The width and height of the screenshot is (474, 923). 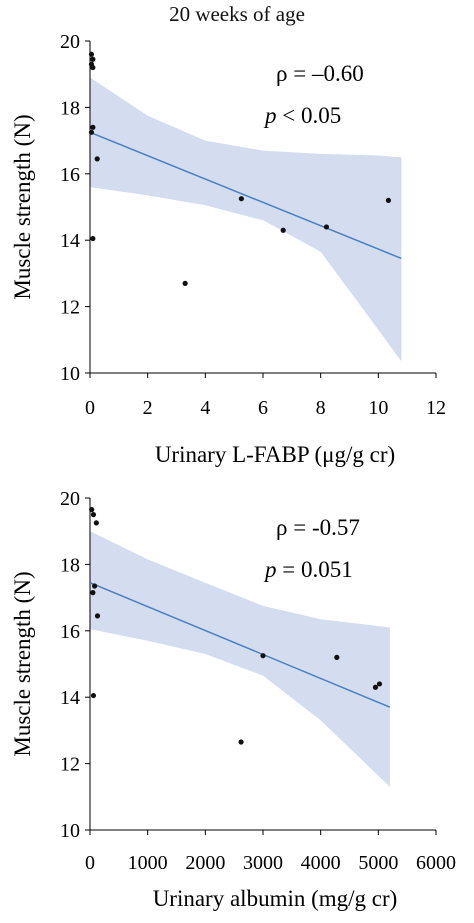 I want to click on chart-2-y-tick-label: 14, so click(x=70, y=698).